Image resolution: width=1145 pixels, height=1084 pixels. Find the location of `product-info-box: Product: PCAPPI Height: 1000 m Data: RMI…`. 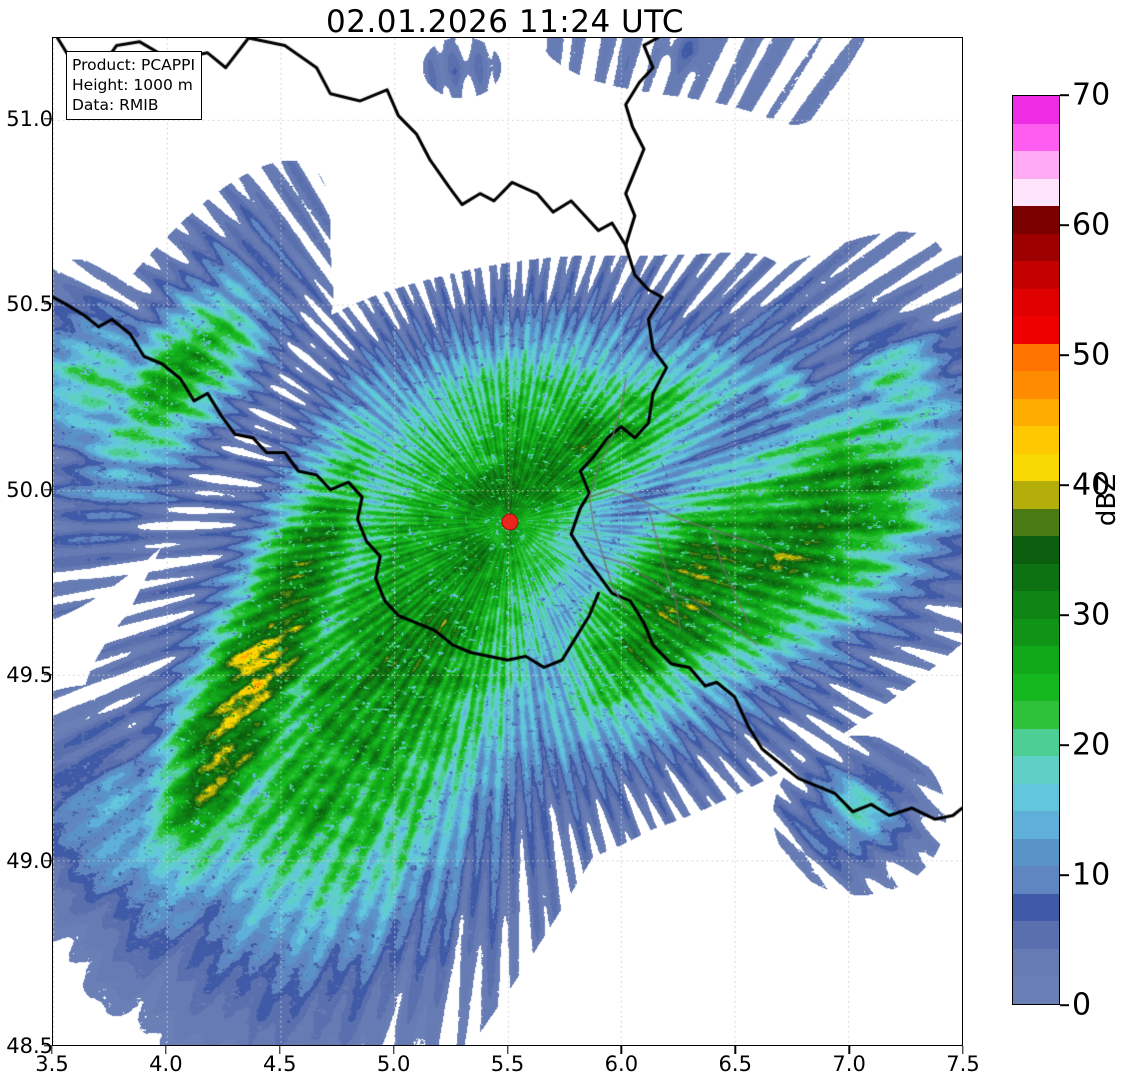

product-info-box: Product: PCAPPI Height: 1000 m Data: RMI… is located at coordinates (134, 85).